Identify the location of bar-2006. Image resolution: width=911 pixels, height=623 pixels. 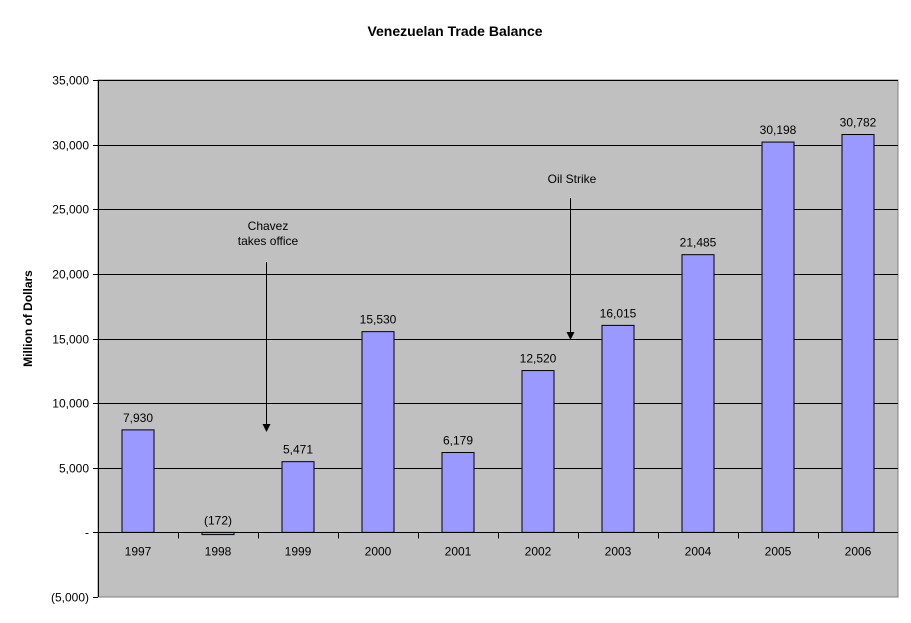
(858, 333).